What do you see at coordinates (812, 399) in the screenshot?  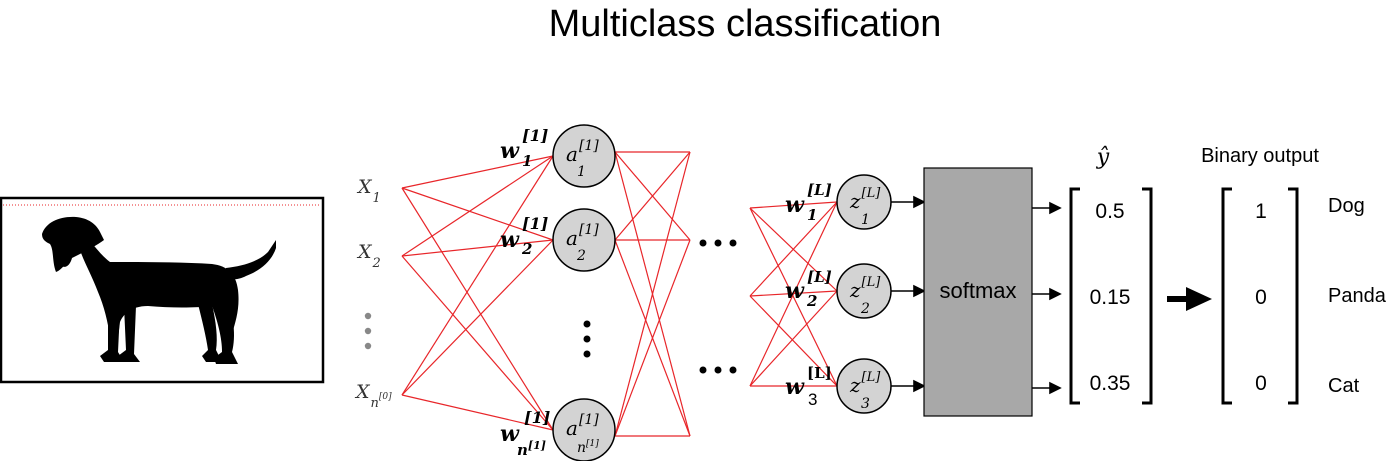 I see `weight-subscript: 3` at bounding box center [812, 399].